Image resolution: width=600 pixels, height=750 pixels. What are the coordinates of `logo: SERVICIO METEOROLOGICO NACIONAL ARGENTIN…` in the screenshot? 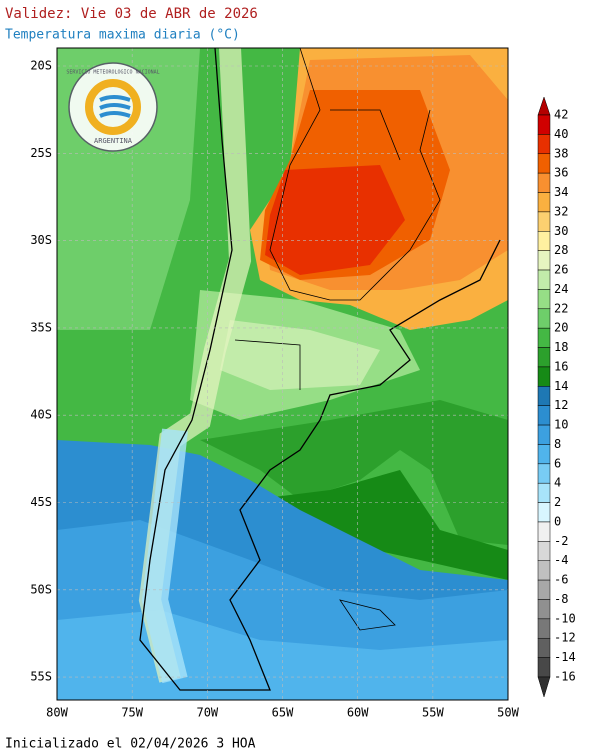 It's located at (113, 107).